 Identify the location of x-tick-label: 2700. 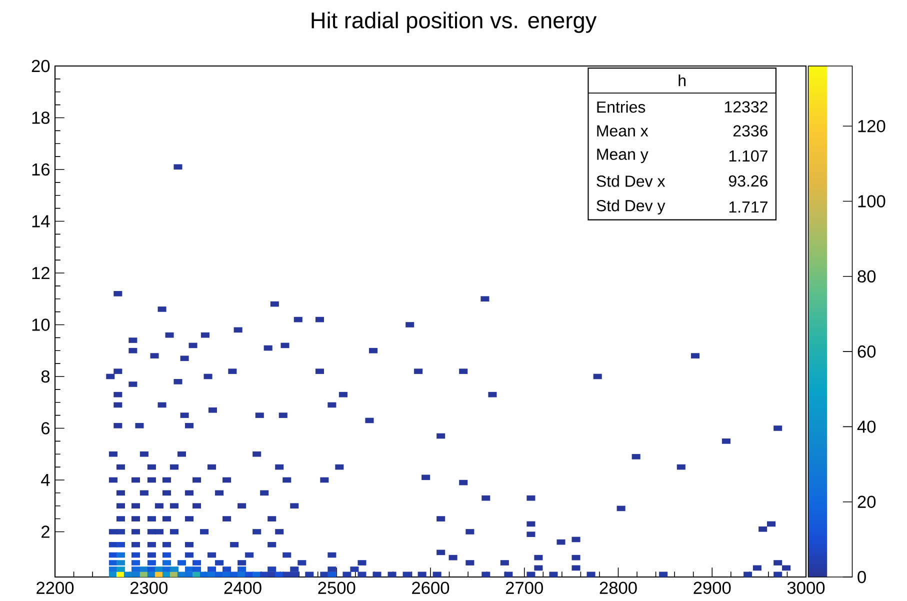
(524, 588).